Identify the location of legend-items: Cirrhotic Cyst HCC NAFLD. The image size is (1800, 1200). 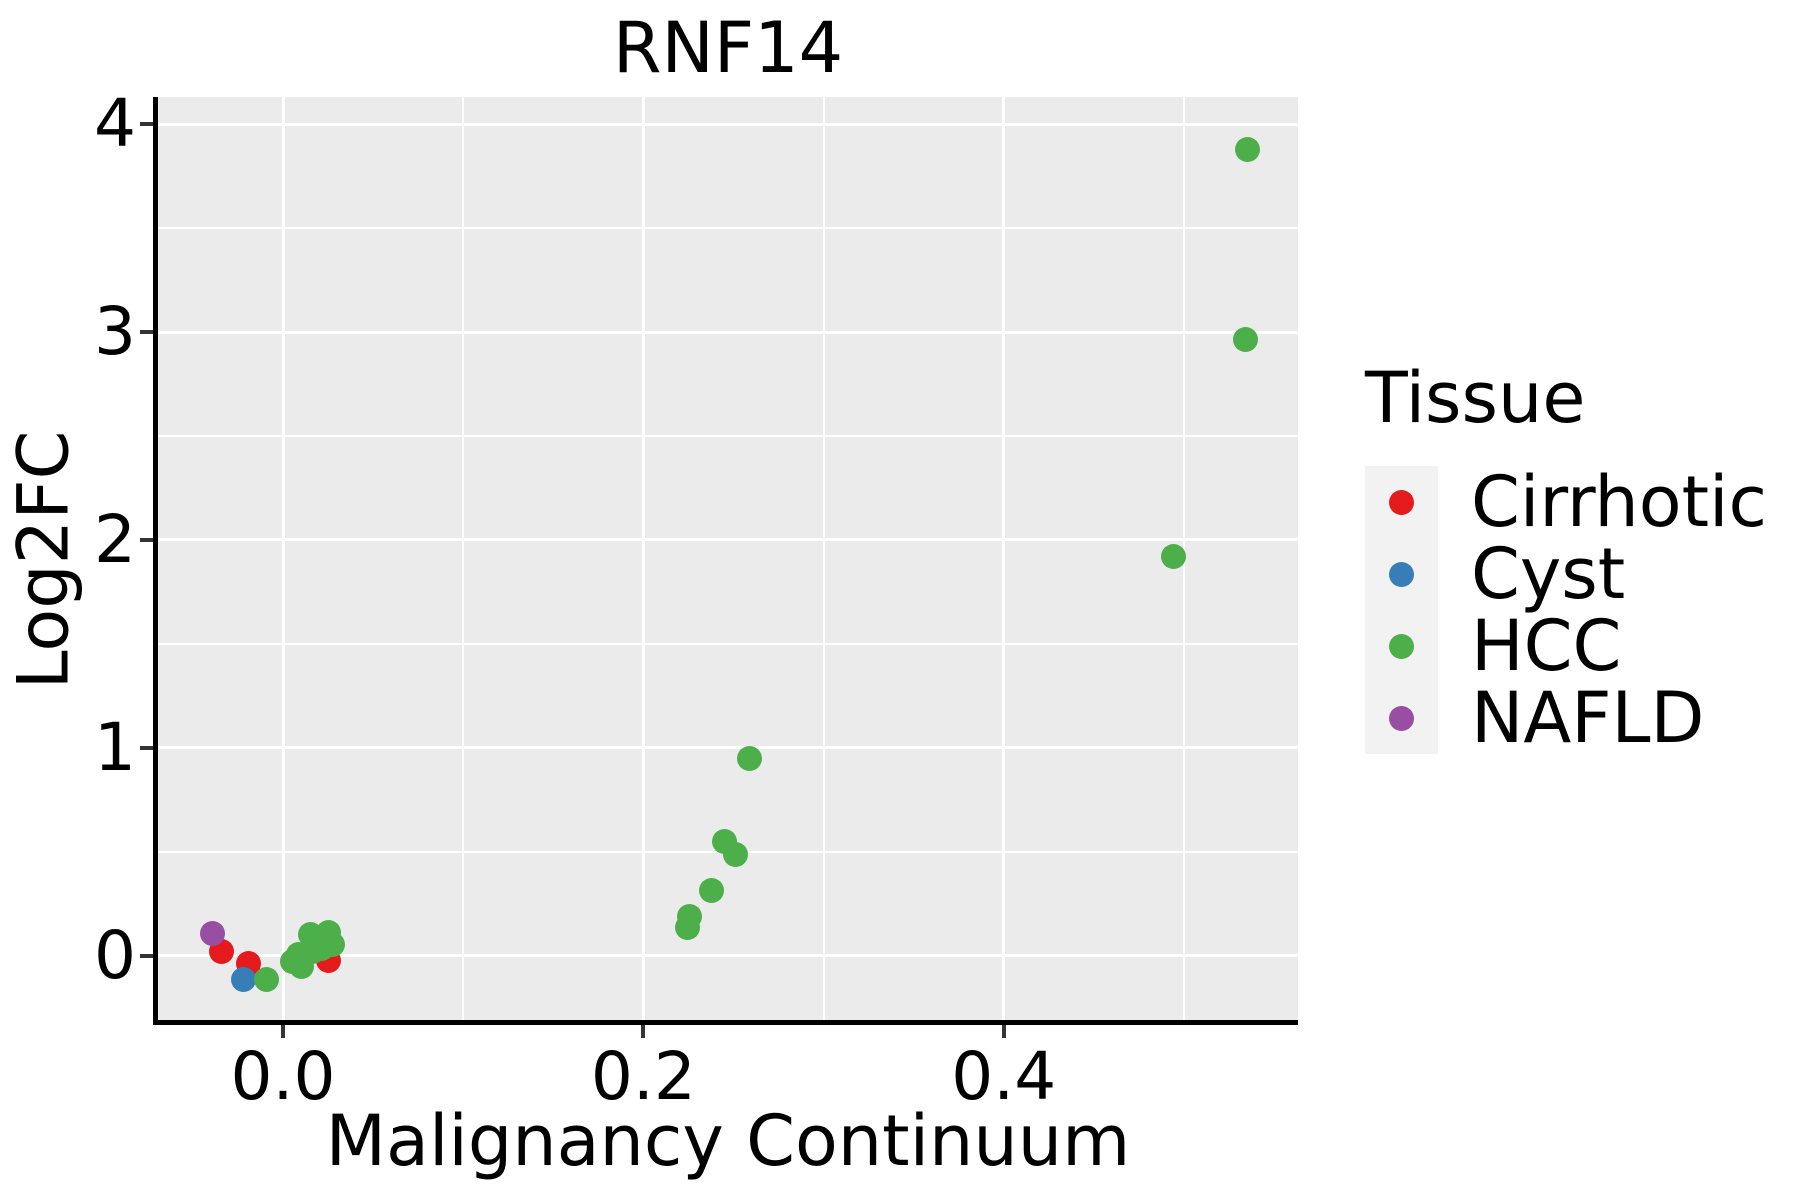
(1575, 610).